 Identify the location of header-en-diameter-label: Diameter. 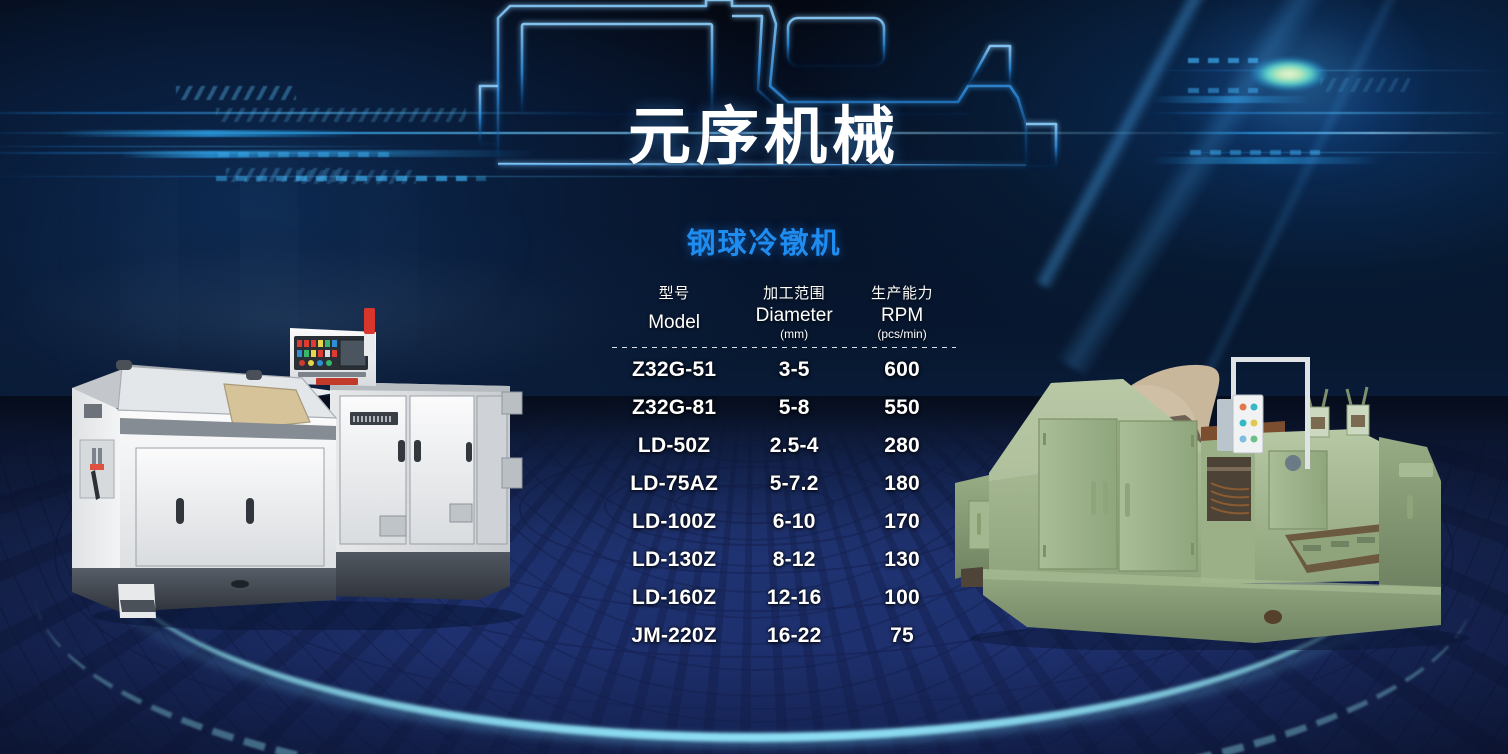
(794, 315).